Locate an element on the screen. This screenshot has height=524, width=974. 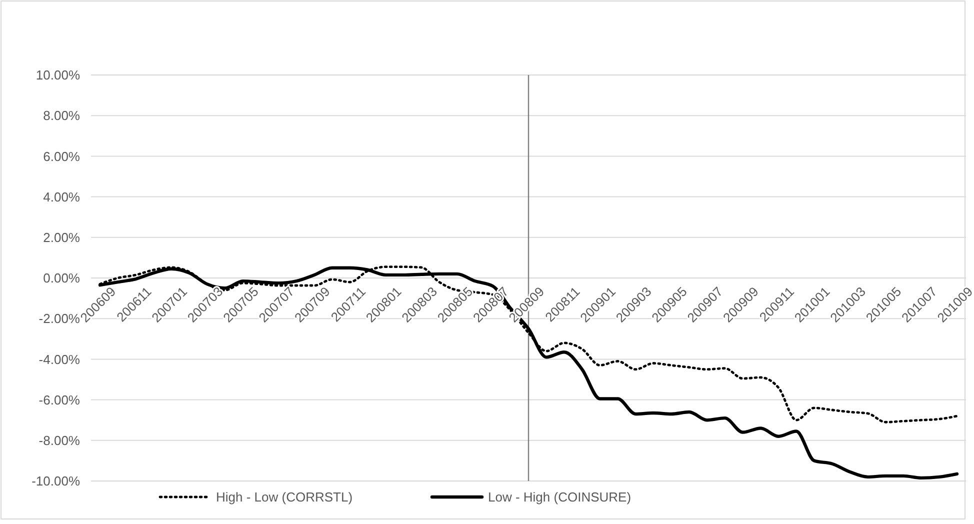
y-tick-label: -6.00% is located at coordinates (59, 400).